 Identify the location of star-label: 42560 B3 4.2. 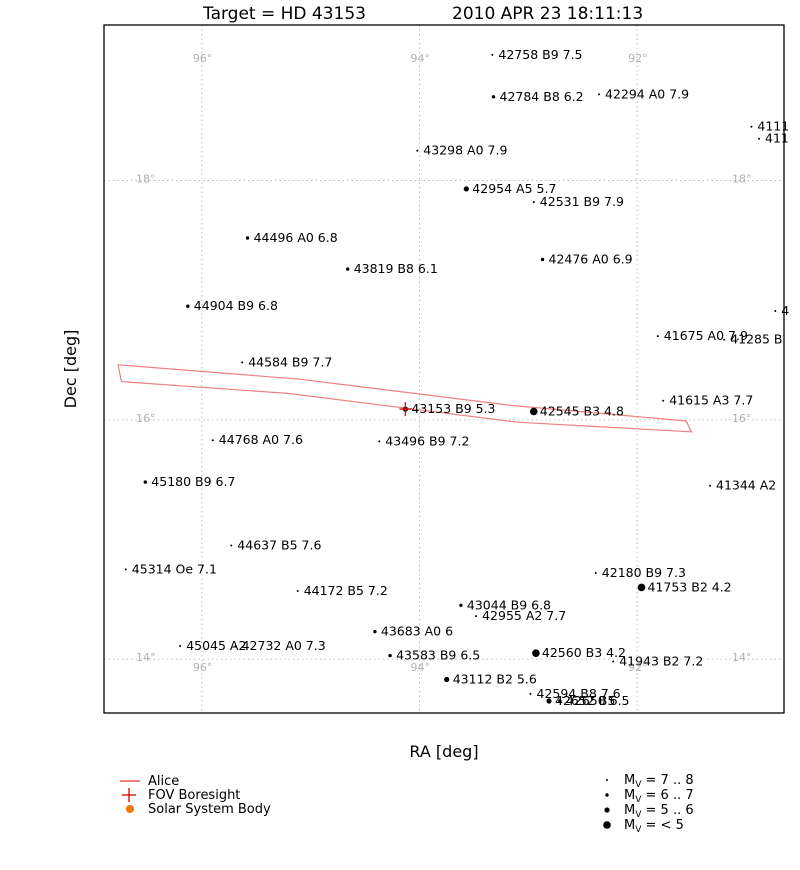
(584, 652).